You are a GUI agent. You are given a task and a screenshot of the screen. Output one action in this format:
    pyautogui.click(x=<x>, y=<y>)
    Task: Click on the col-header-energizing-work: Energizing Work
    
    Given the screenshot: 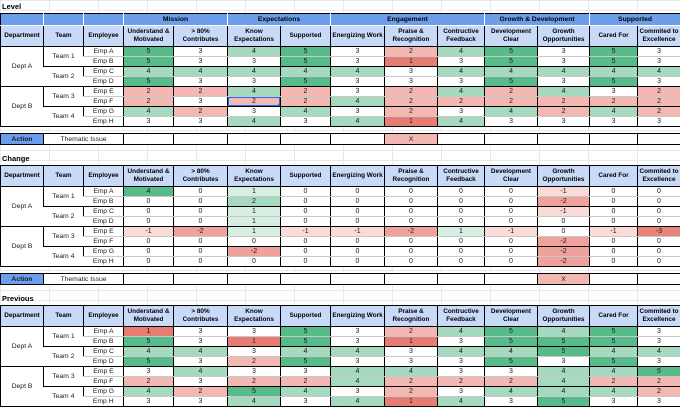 What is the action you would take?
    pyautogui.click(x=357, y=316)
    